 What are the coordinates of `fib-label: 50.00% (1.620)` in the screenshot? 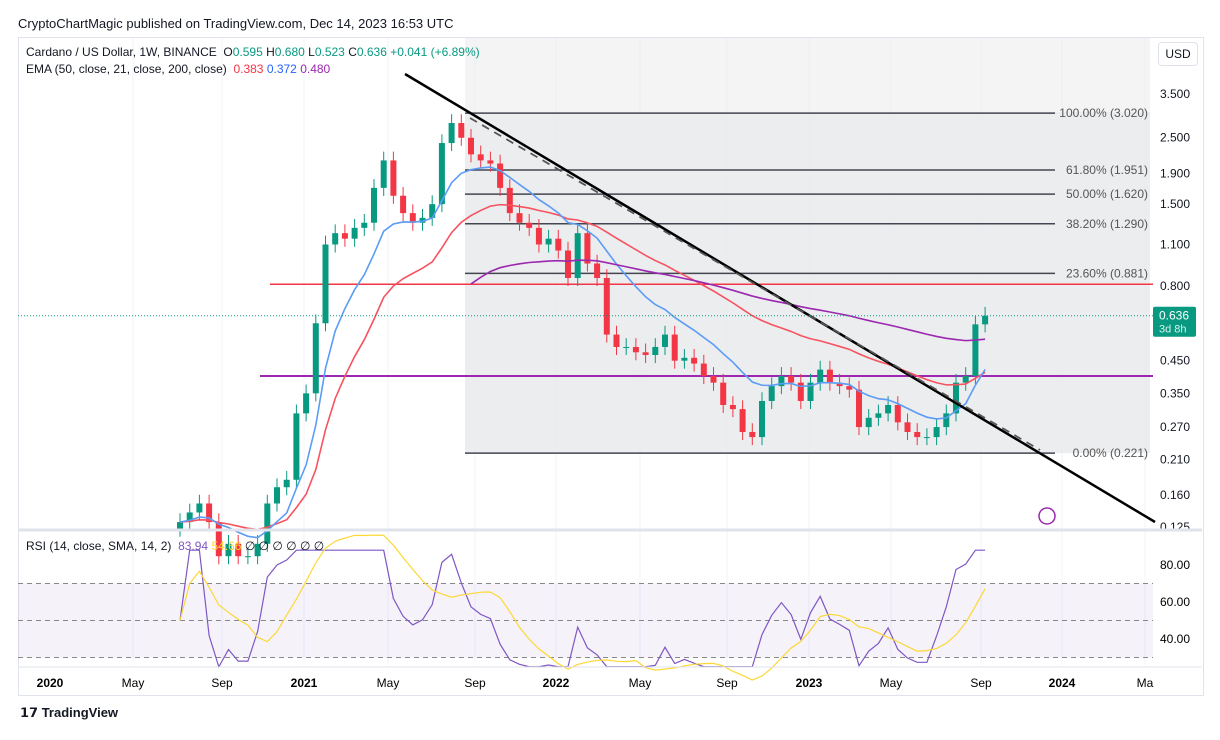 It's located at (1107, 194).